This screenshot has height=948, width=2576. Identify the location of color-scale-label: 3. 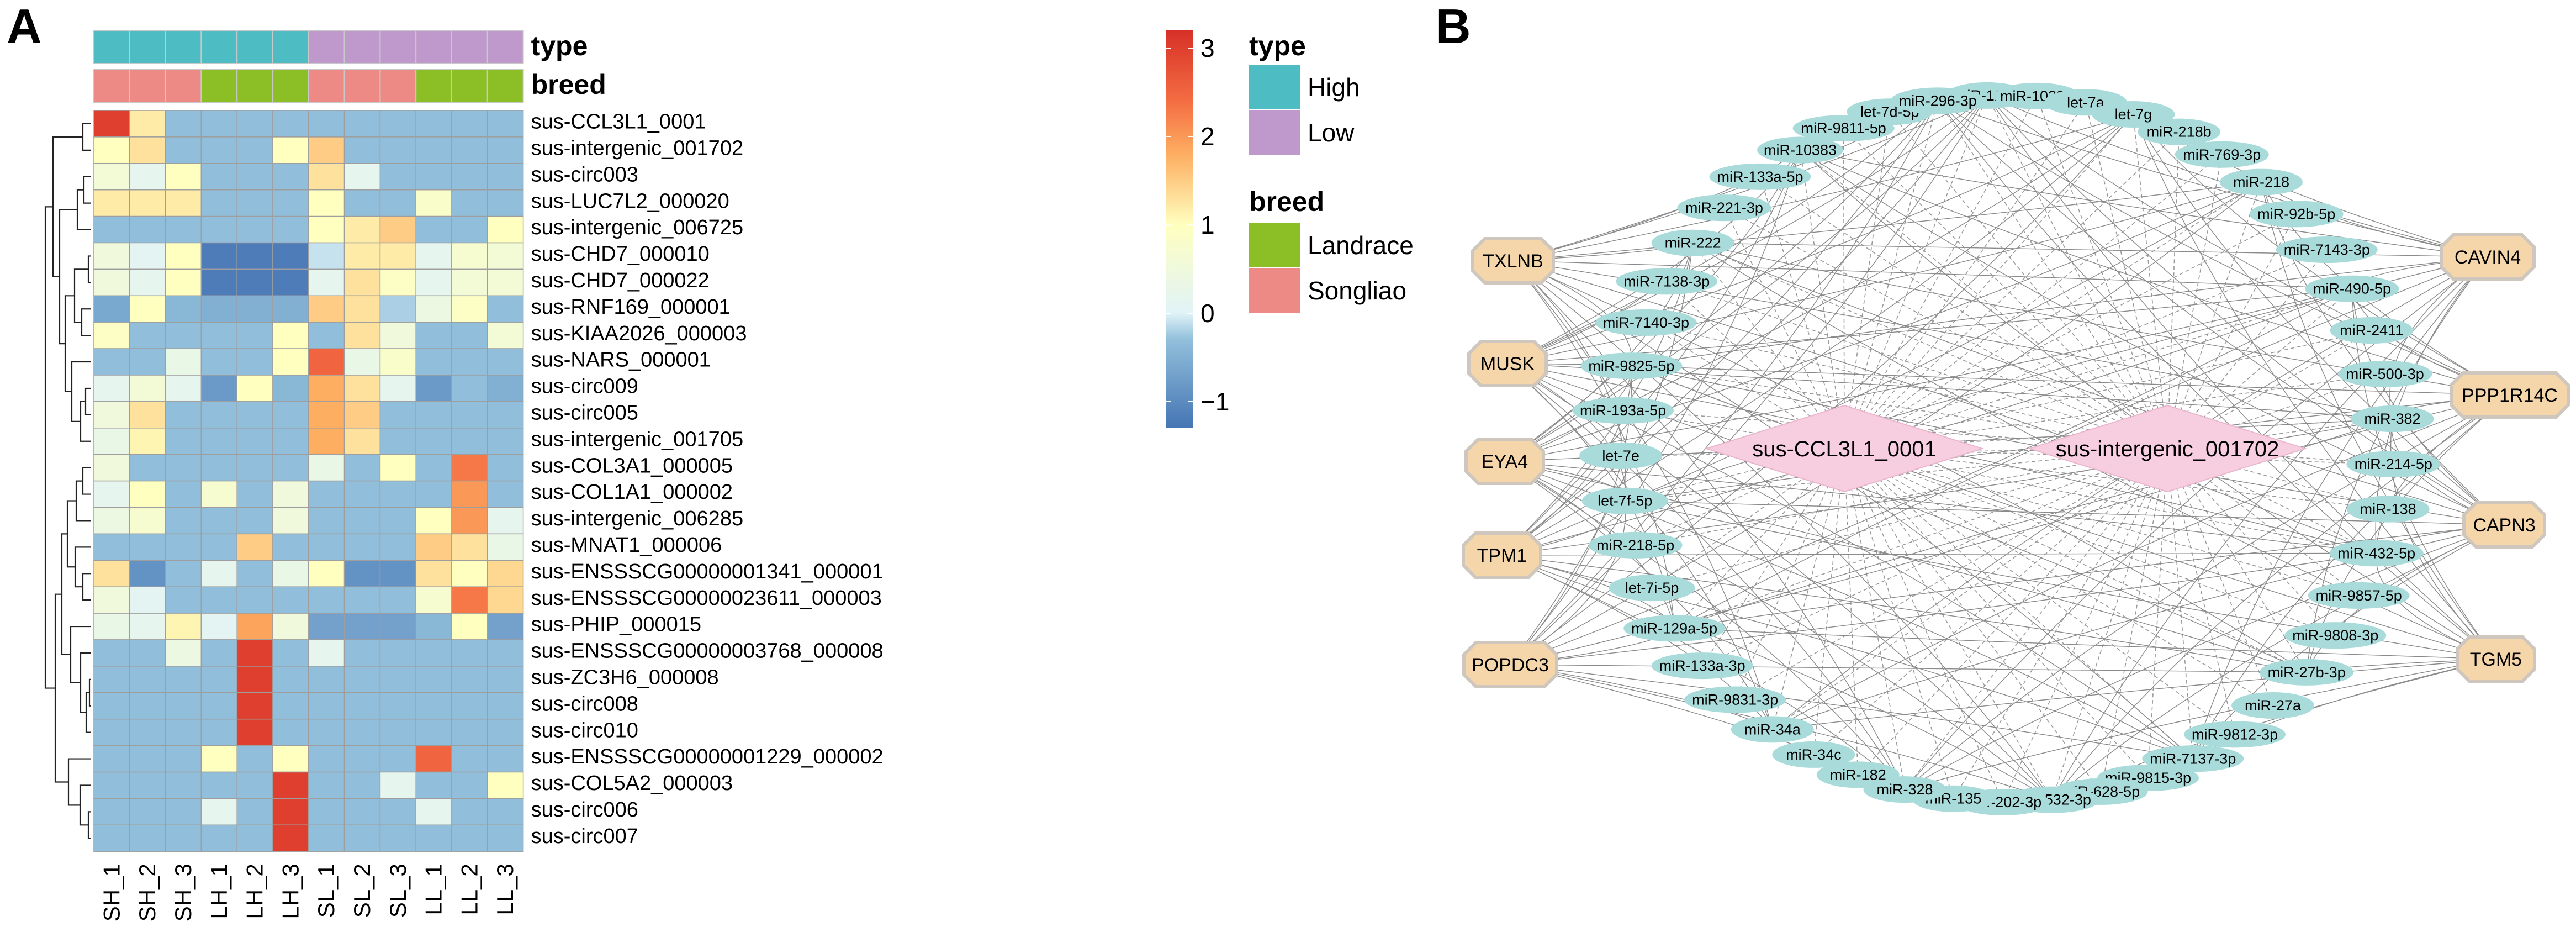
(1207, 48).